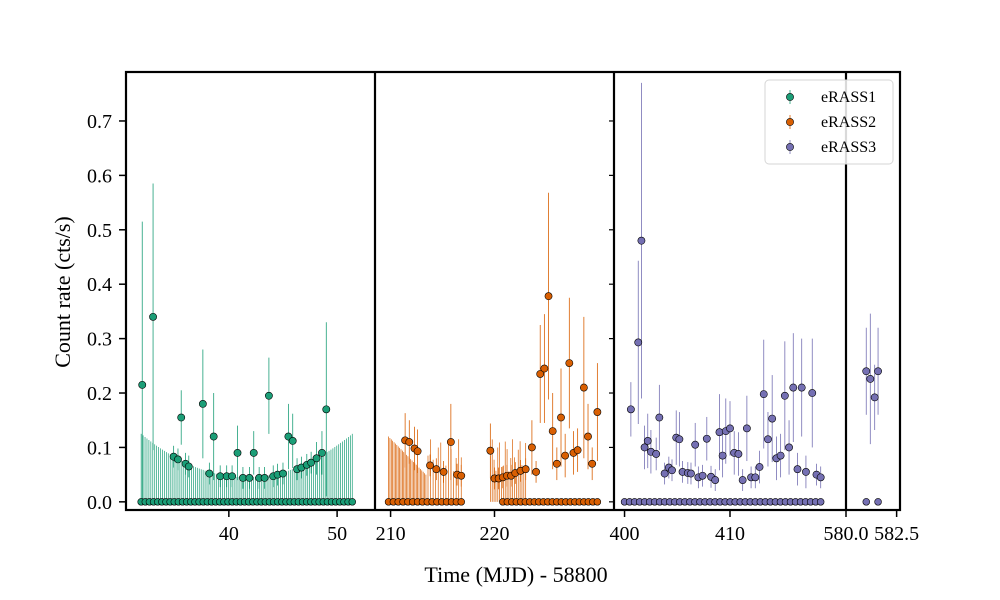  I want to click on legend-label: eRASS1, so click(848, 97).